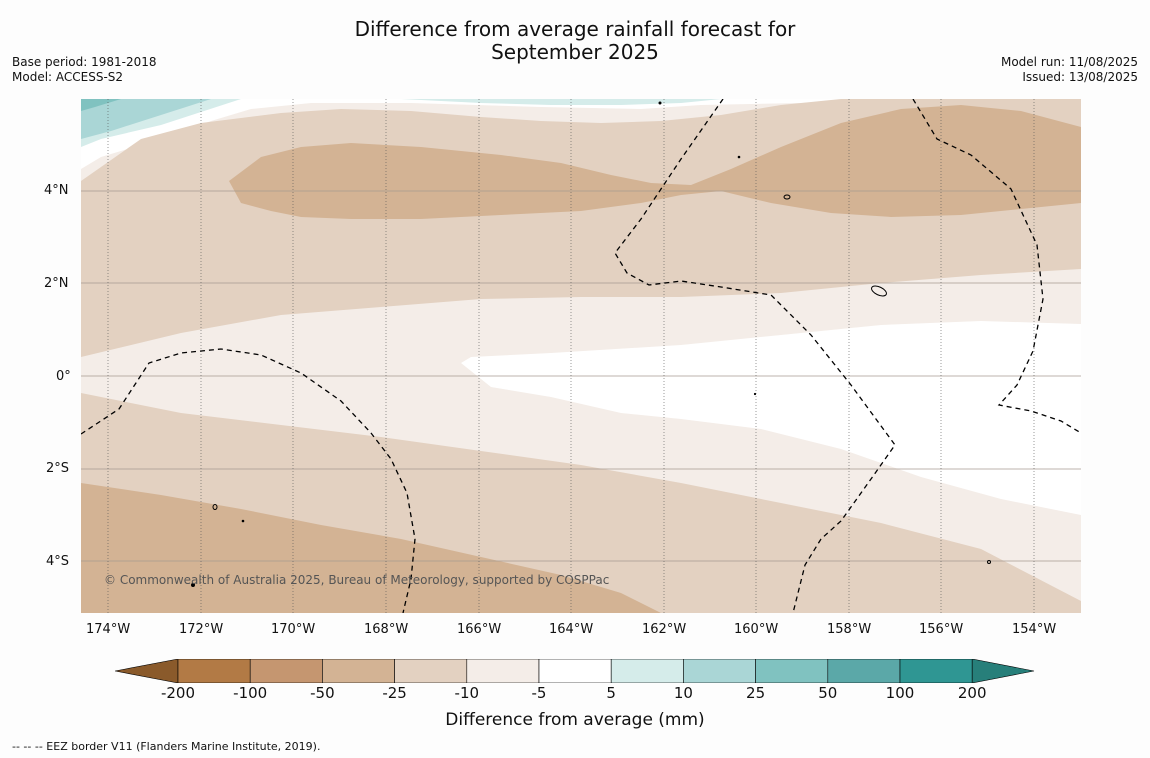 Image resolution: width=1150 pixels, height=758 pixels. I want to click on lat-label: 4°N, so click(56, 190).